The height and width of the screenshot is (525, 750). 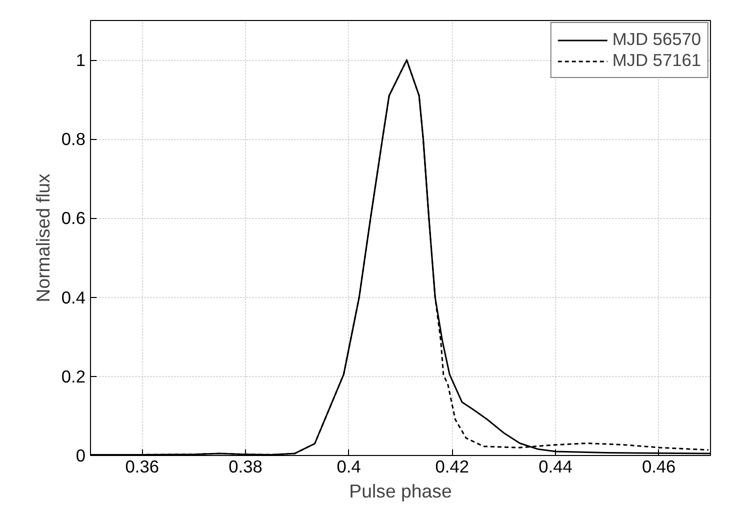 What do you see at coordinates (81, 456) in the screenshot?
I see `y-tick-label: 0` at bounding box center [81, 456].